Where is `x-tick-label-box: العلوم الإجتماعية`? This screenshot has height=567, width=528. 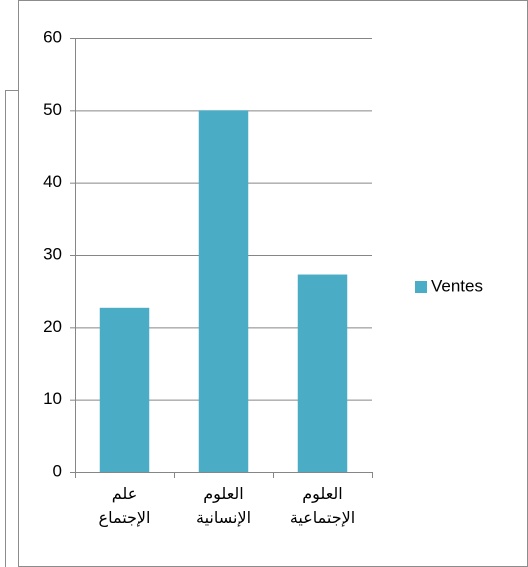
x-tick-label-box: العلوم الإجتماعية is located at coordinates (322, 506).